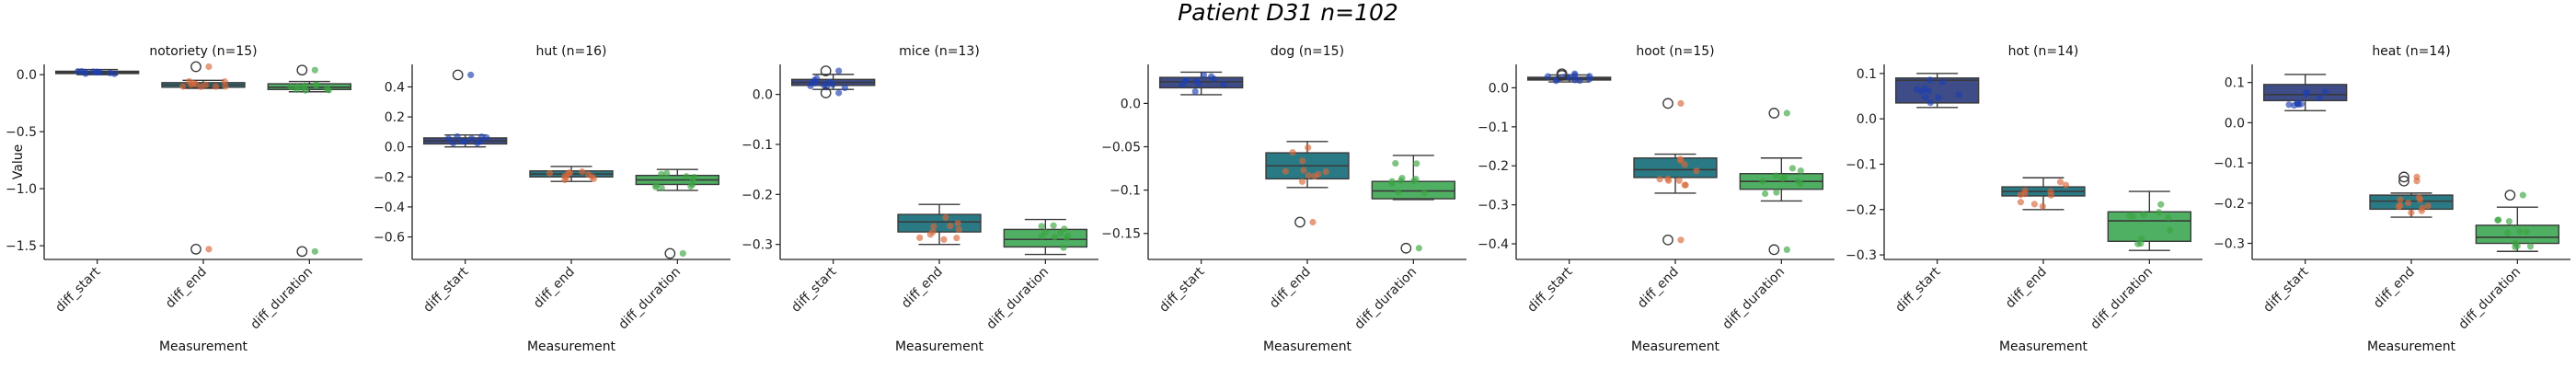 The height and width of the screenshot is (368, 2576). I want to click on subplot-title: mice (n=13), so click(939, 51).